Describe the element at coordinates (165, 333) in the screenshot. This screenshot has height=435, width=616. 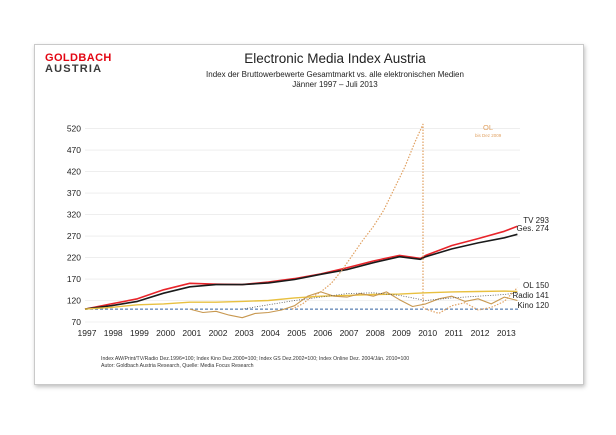
I see `x-tick-label: 2000` at that location.